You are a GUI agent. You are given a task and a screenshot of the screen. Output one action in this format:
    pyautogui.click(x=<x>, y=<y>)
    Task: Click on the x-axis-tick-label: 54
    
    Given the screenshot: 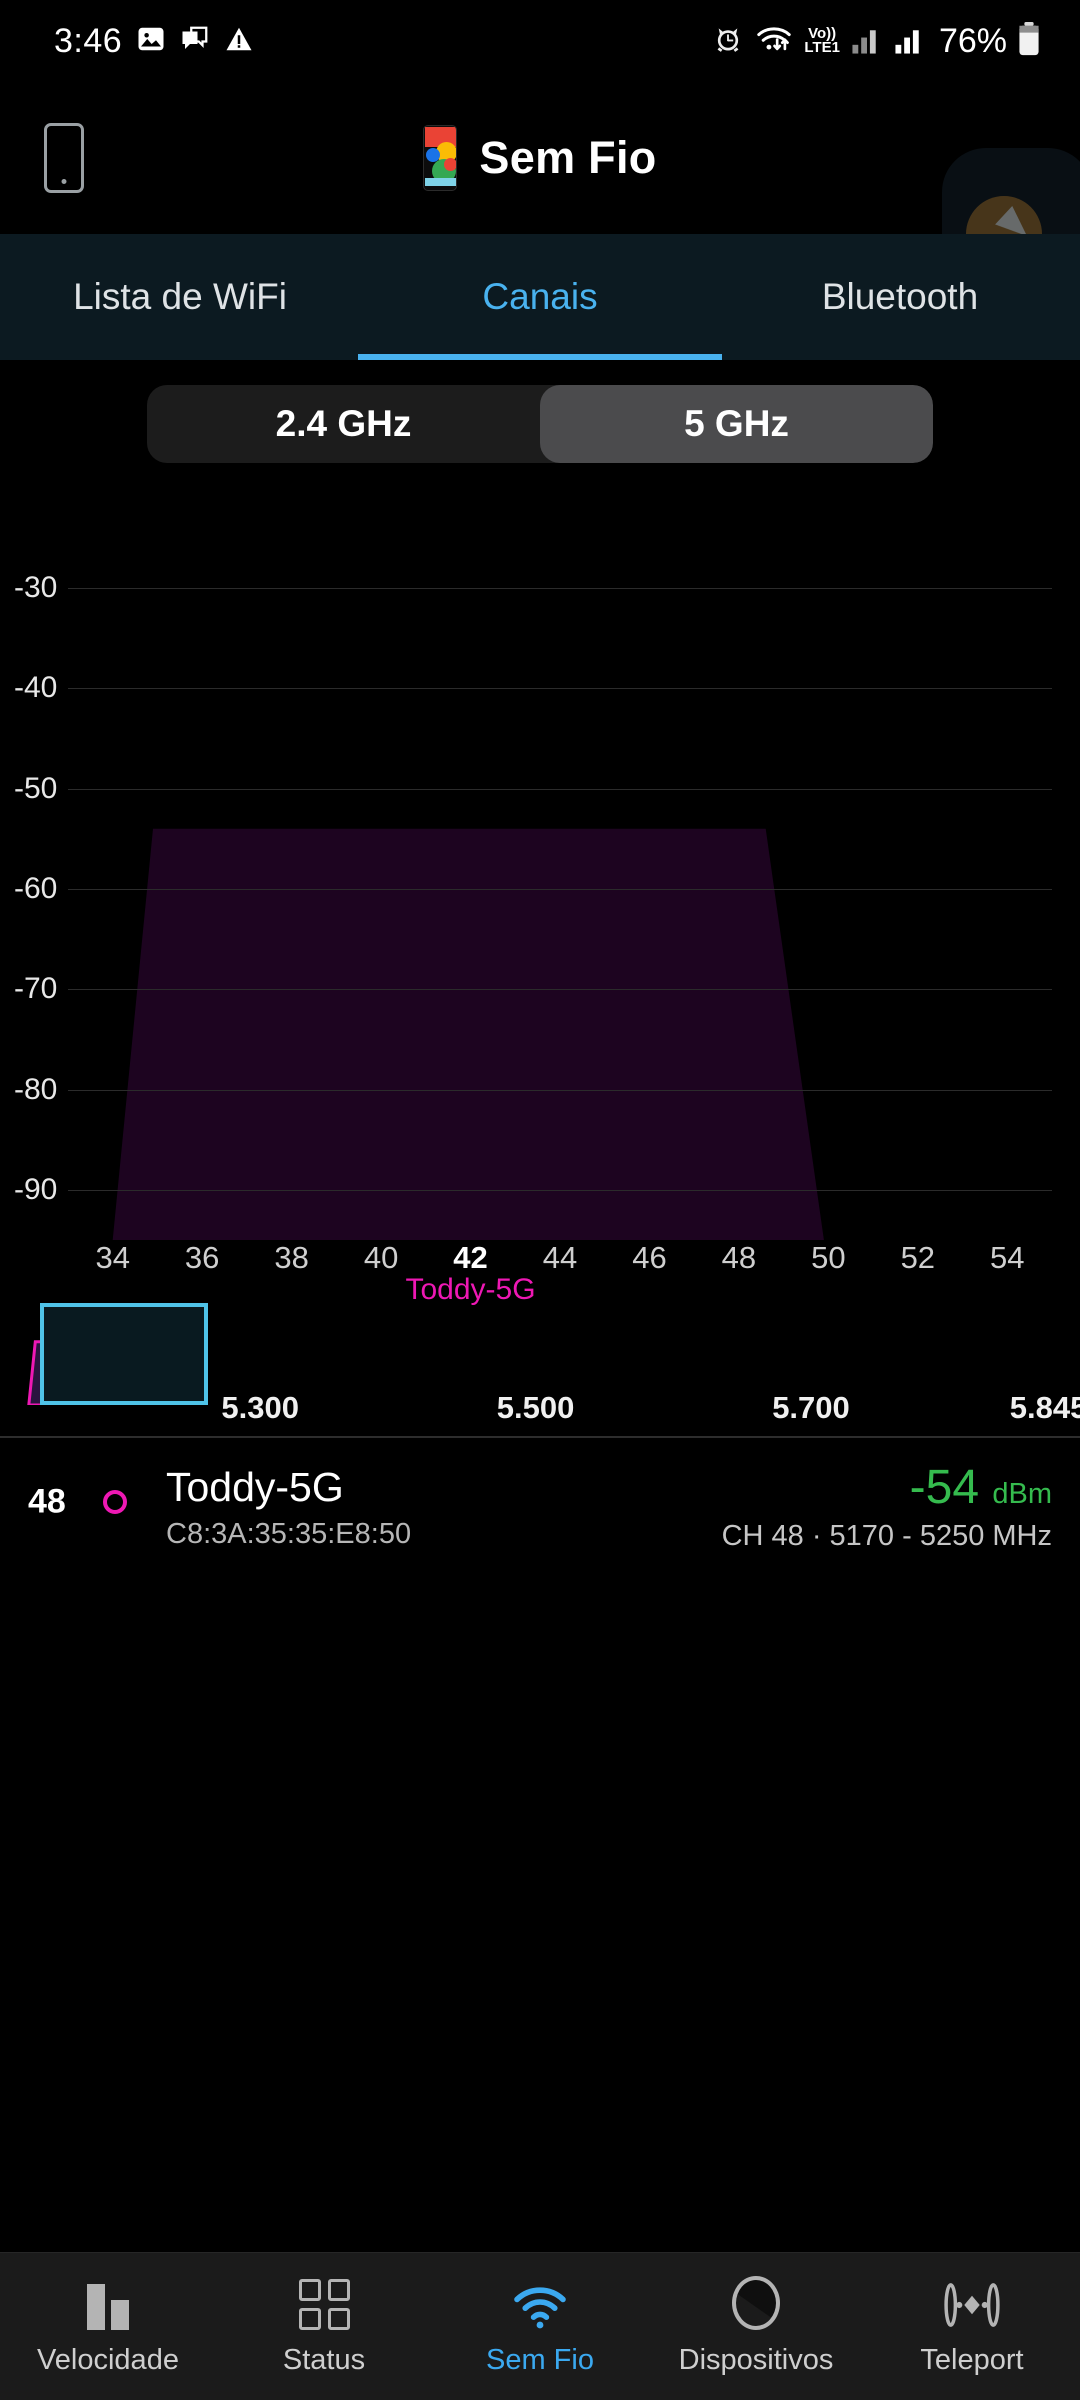 What is the action you would take?
    pyautogui.click(x=1007, y=1257)
    